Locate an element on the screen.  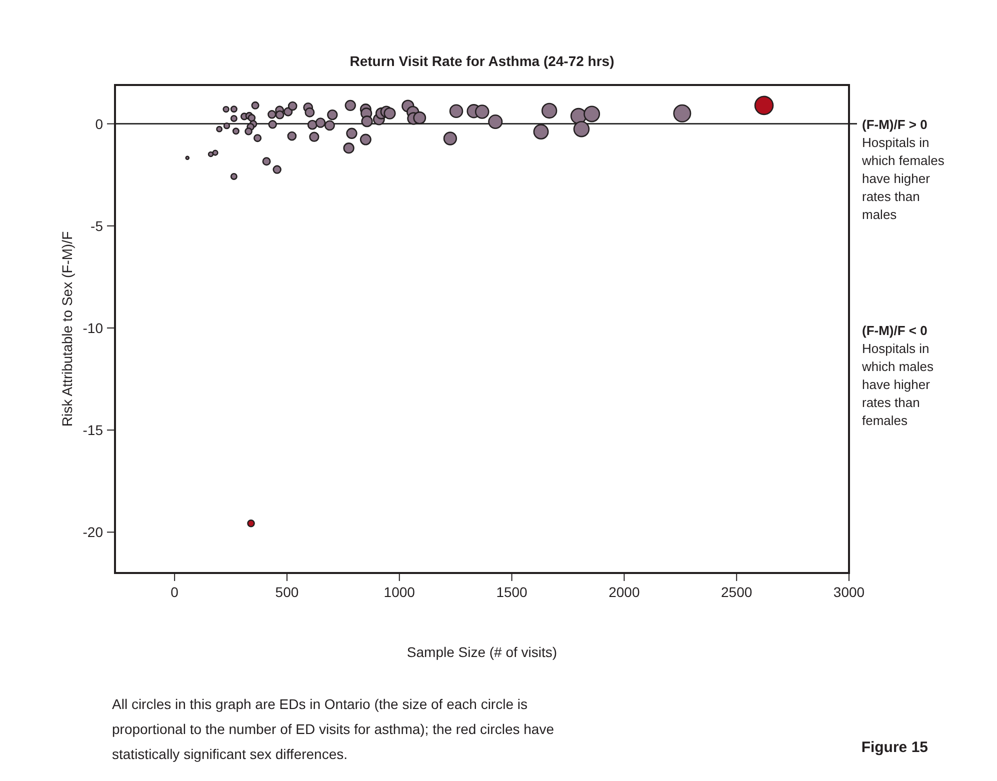
y-tick-label: 0 is located at coordinates (99, 124).